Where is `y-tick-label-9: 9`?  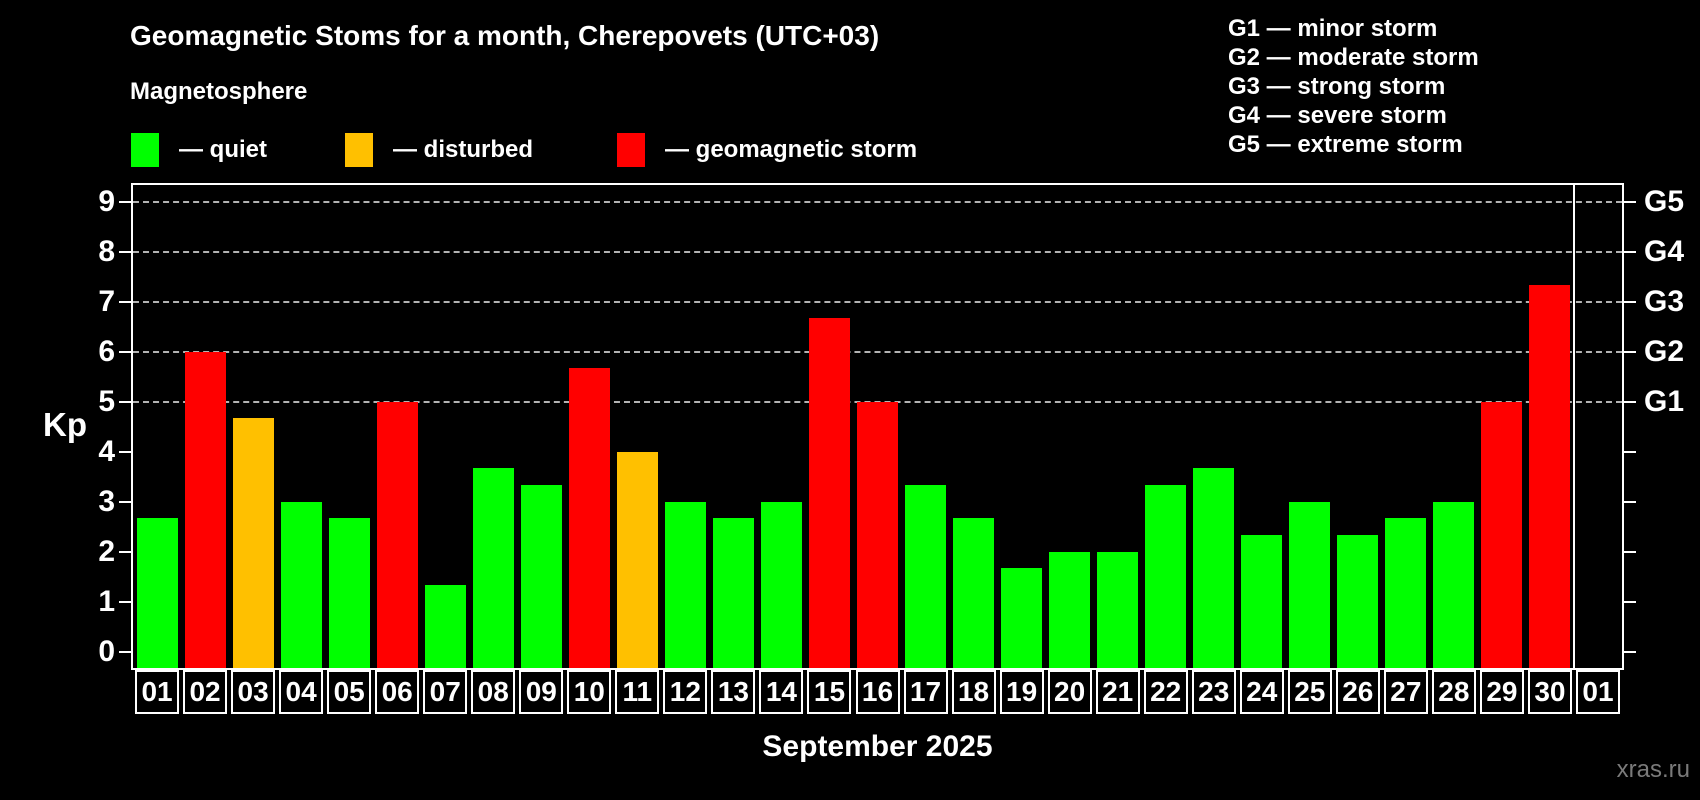
y-tick-label-9: 9 is located at coordinates (106, 201).